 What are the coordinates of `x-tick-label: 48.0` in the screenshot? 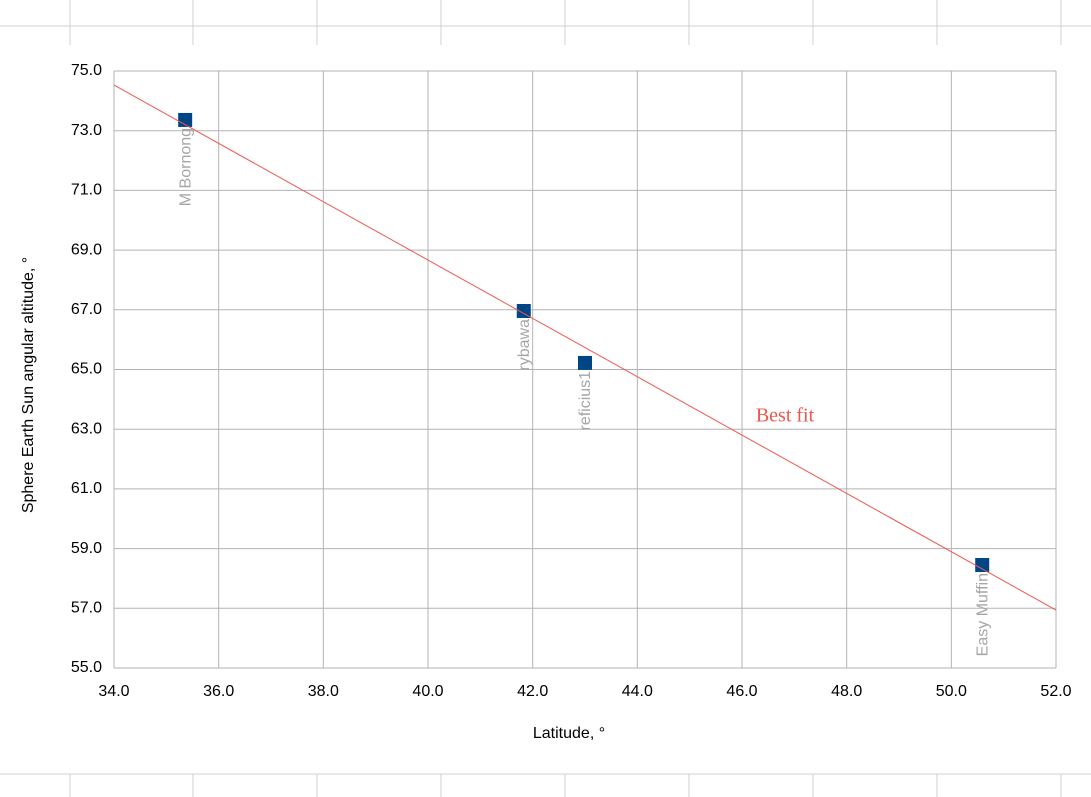 It's located at (846, 691).